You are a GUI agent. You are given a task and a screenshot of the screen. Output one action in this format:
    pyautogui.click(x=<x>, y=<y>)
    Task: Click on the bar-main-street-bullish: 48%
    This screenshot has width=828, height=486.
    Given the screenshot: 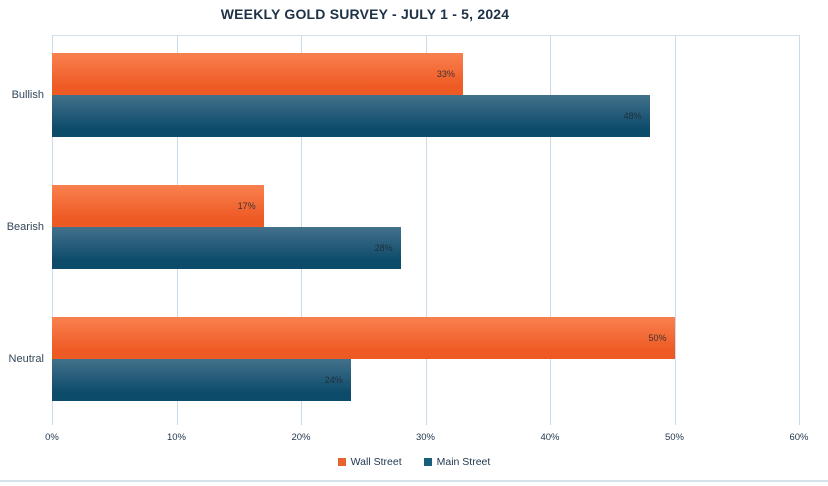 What is the action you would take?
    pyautogui.click(x=351, y=116)
    